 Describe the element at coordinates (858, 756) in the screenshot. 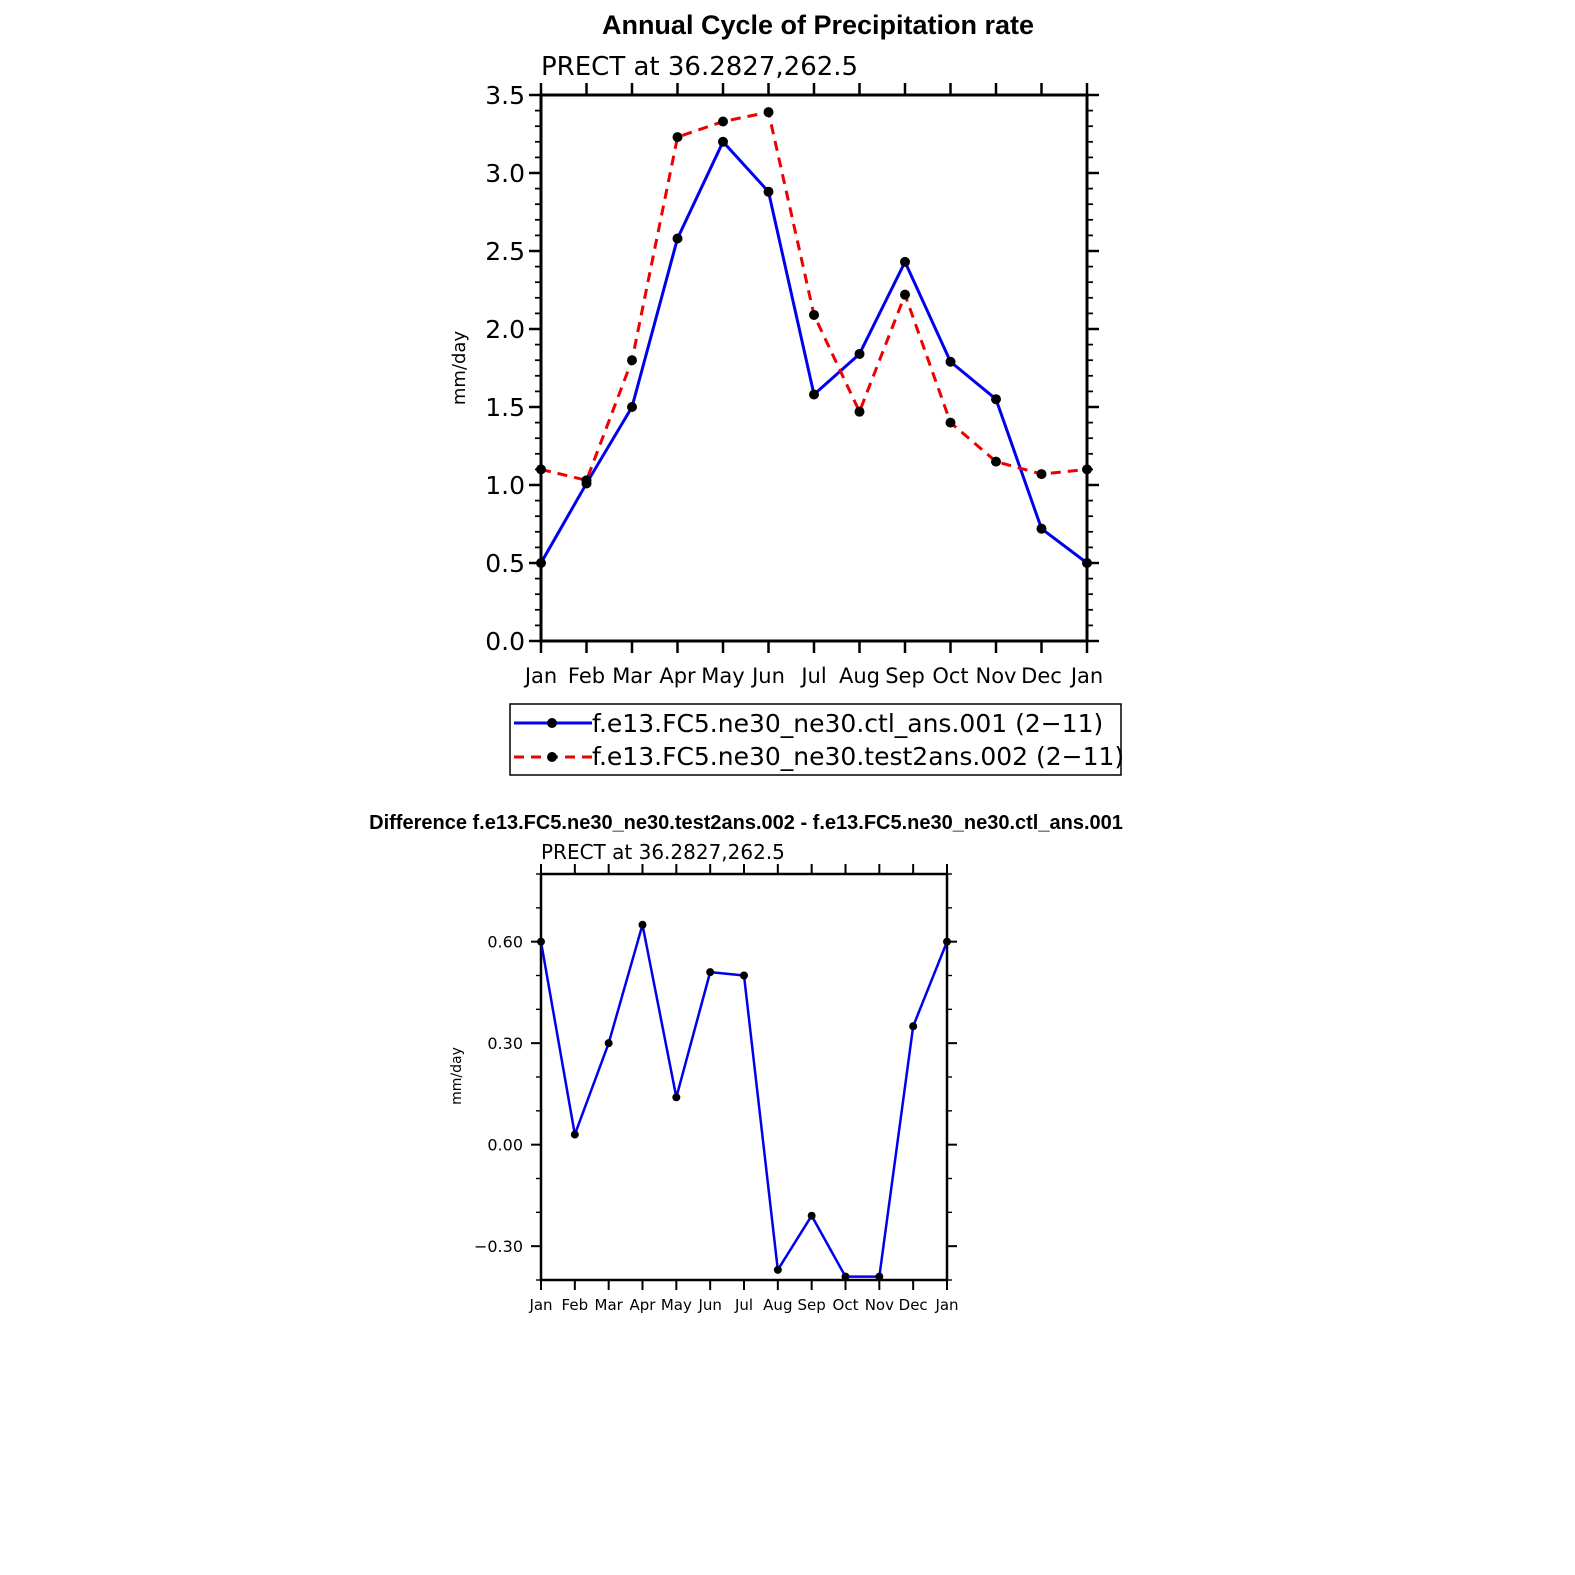

I see `legend-label-test: f.e13.FC5.ne30_ne30.test2ans.002 (2−11)` at that location.